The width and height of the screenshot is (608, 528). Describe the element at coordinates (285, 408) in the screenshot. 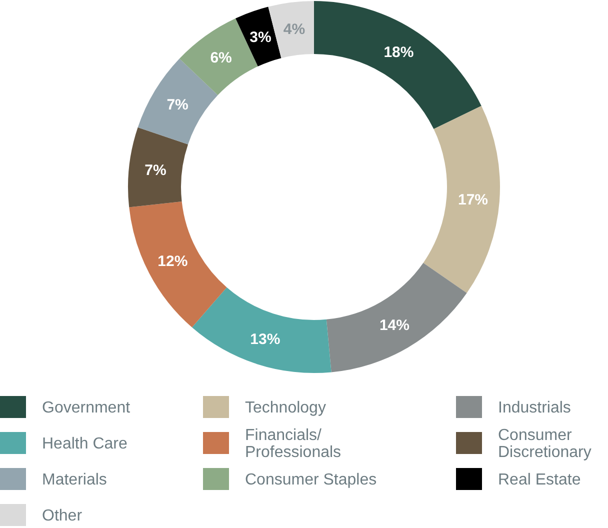

I see `legend-label: Technology` at that location.